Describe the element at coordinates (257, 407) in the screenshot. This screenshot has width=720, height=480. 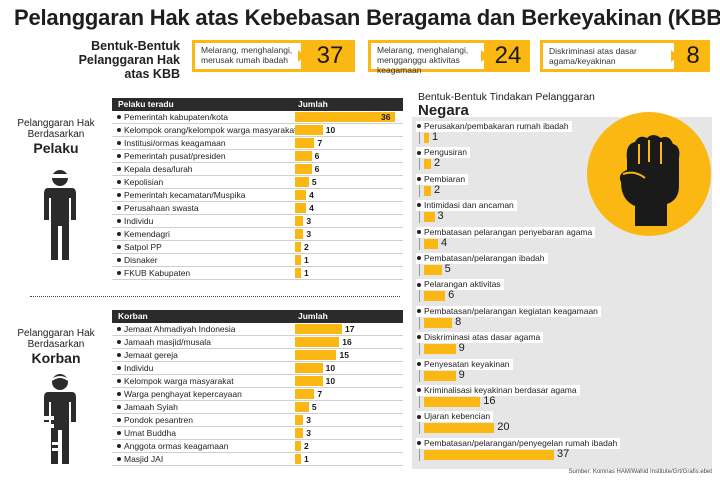
I see `table-row: Jamaah Syiah 5` at that location.